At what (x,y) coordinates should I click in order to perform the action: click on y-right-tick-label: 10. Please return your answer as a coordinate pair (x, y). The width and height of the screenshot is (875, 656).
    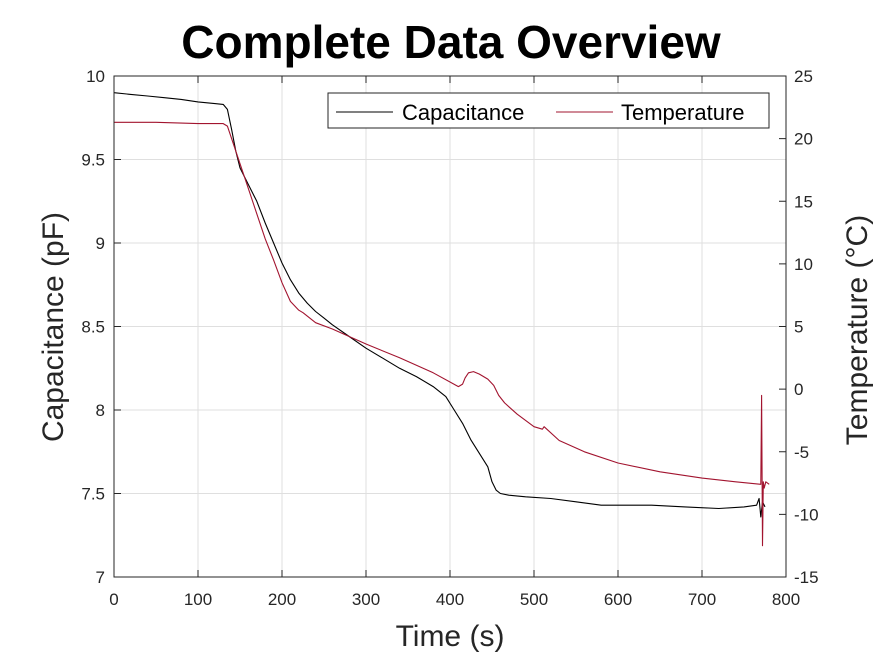
    Looking at the image, I should click on (803, 264).